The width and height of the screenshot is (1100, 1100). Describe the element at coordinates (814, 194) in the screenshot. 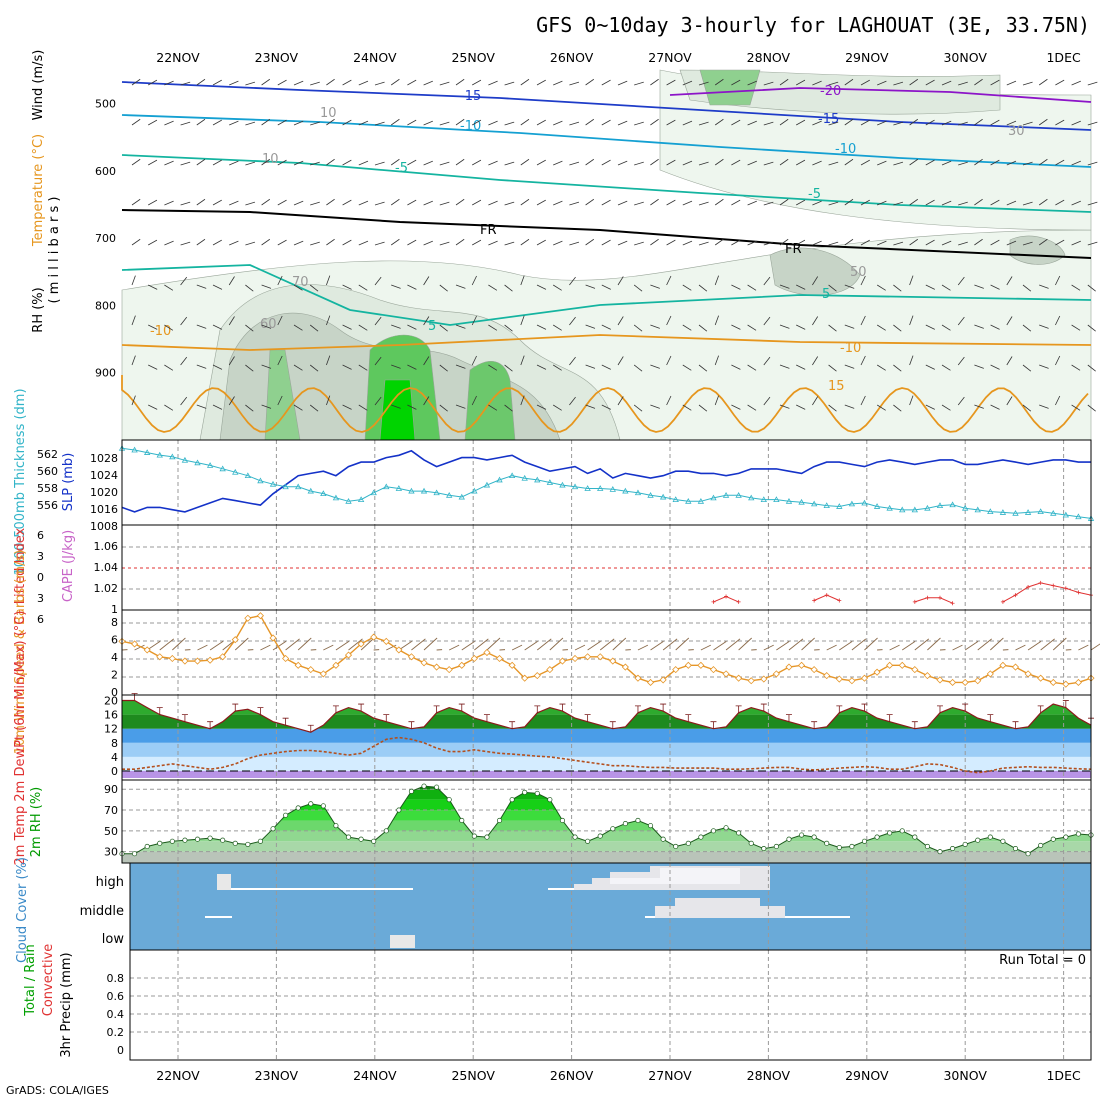

I see `contour-label: -5` at that location.